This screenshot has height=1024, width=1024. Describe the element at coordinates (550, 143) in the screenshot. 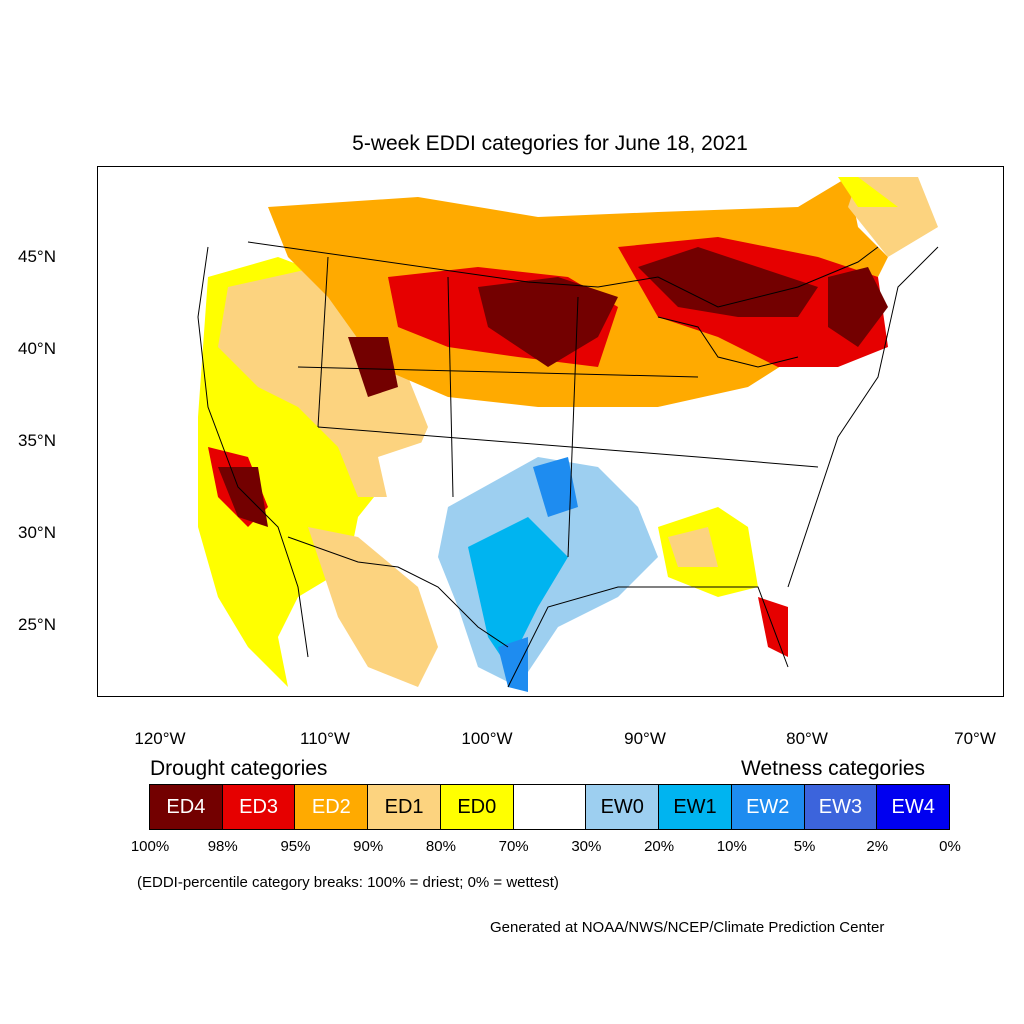

I see `map-title: 5-week EDDI categories for June 18, 2021` at that location.